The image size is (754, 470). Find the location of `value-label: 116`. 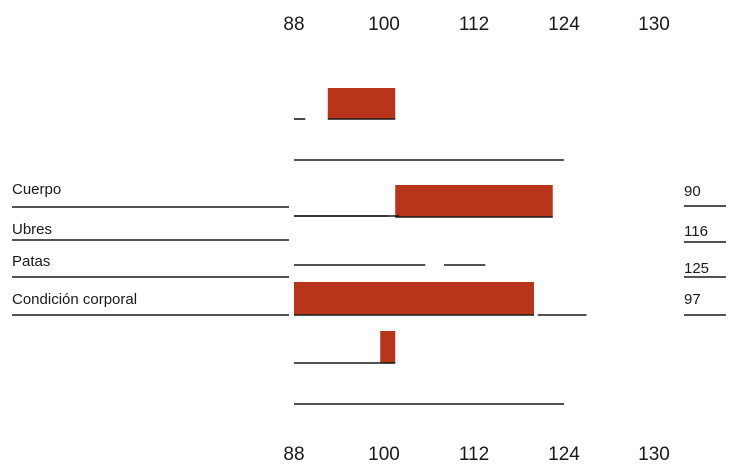

value-label: 116 is located at coordinates (696, 231).